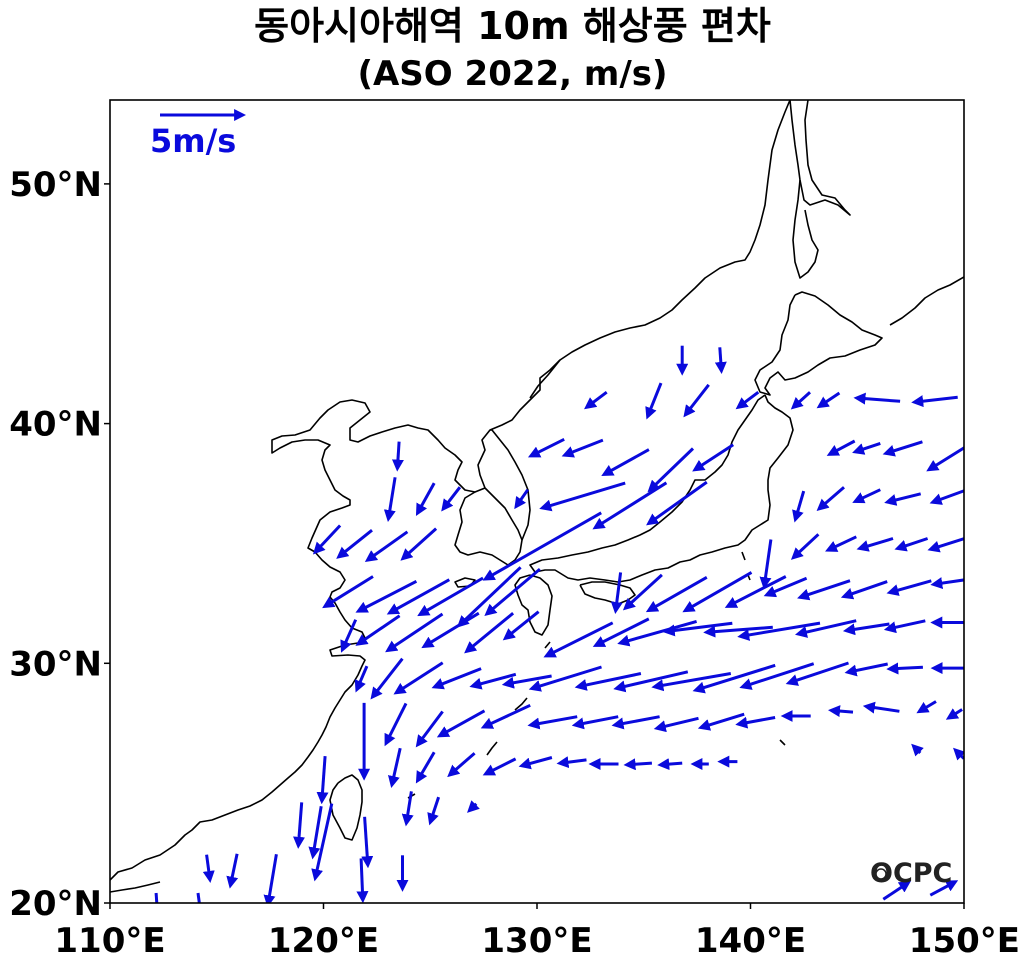 The width and height of the screenshot is (1025, 970). I want to click on coast-korean-peninsula-east, so click(545, 379).